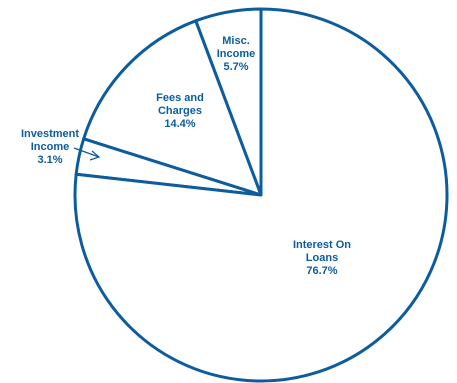 This screenshot has height=383, width=457. I want to click on slice-label-misc-income: Misc. Income 5.7%, so click(236, 54).